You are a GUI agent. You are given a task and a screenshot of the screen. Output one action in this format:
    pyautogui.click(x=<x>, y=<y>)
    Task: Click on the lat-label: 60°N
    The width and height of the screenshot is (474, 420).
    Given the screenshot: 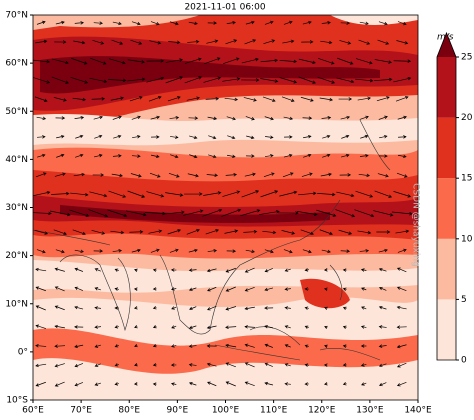 What is the action you would take?
    pyautogui.click(x=16, y=64)
    